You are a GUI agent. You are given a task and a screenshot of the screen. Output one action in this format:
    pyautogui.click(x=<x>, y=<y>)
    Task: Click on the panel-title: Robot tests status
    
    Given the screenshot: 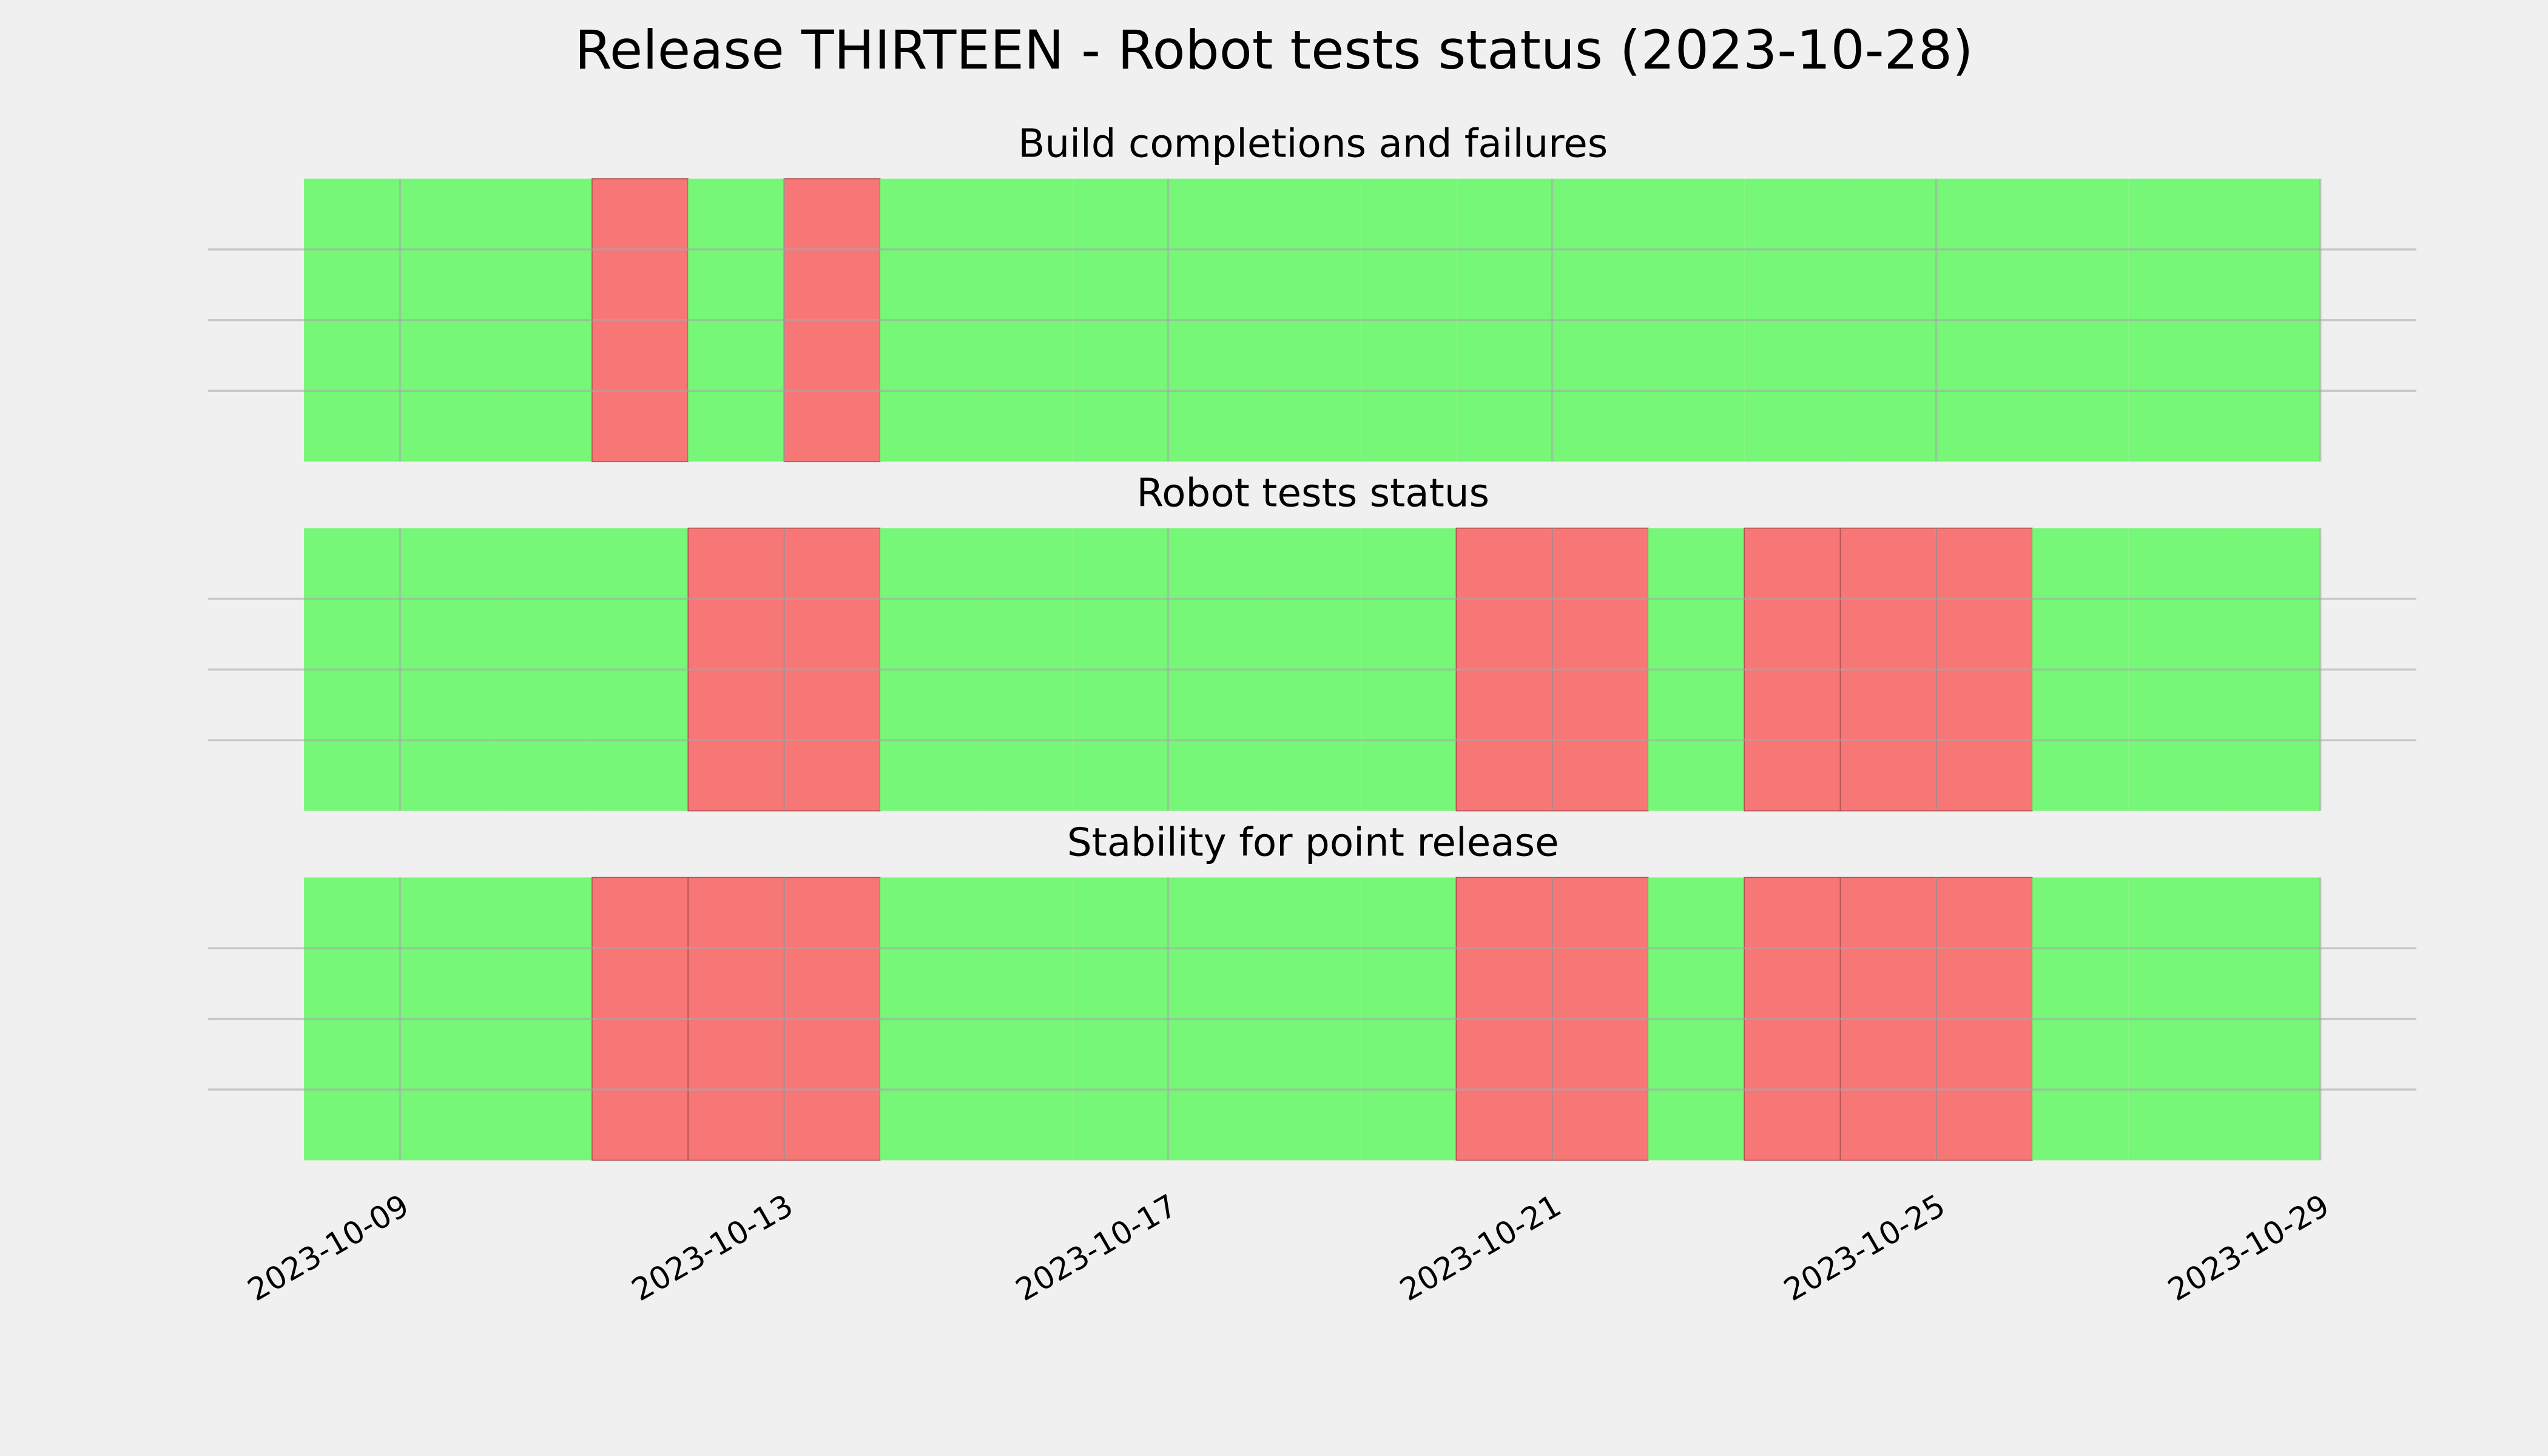 What is the action you would take?
    pyautogui.click(x=1312, y=493)
    